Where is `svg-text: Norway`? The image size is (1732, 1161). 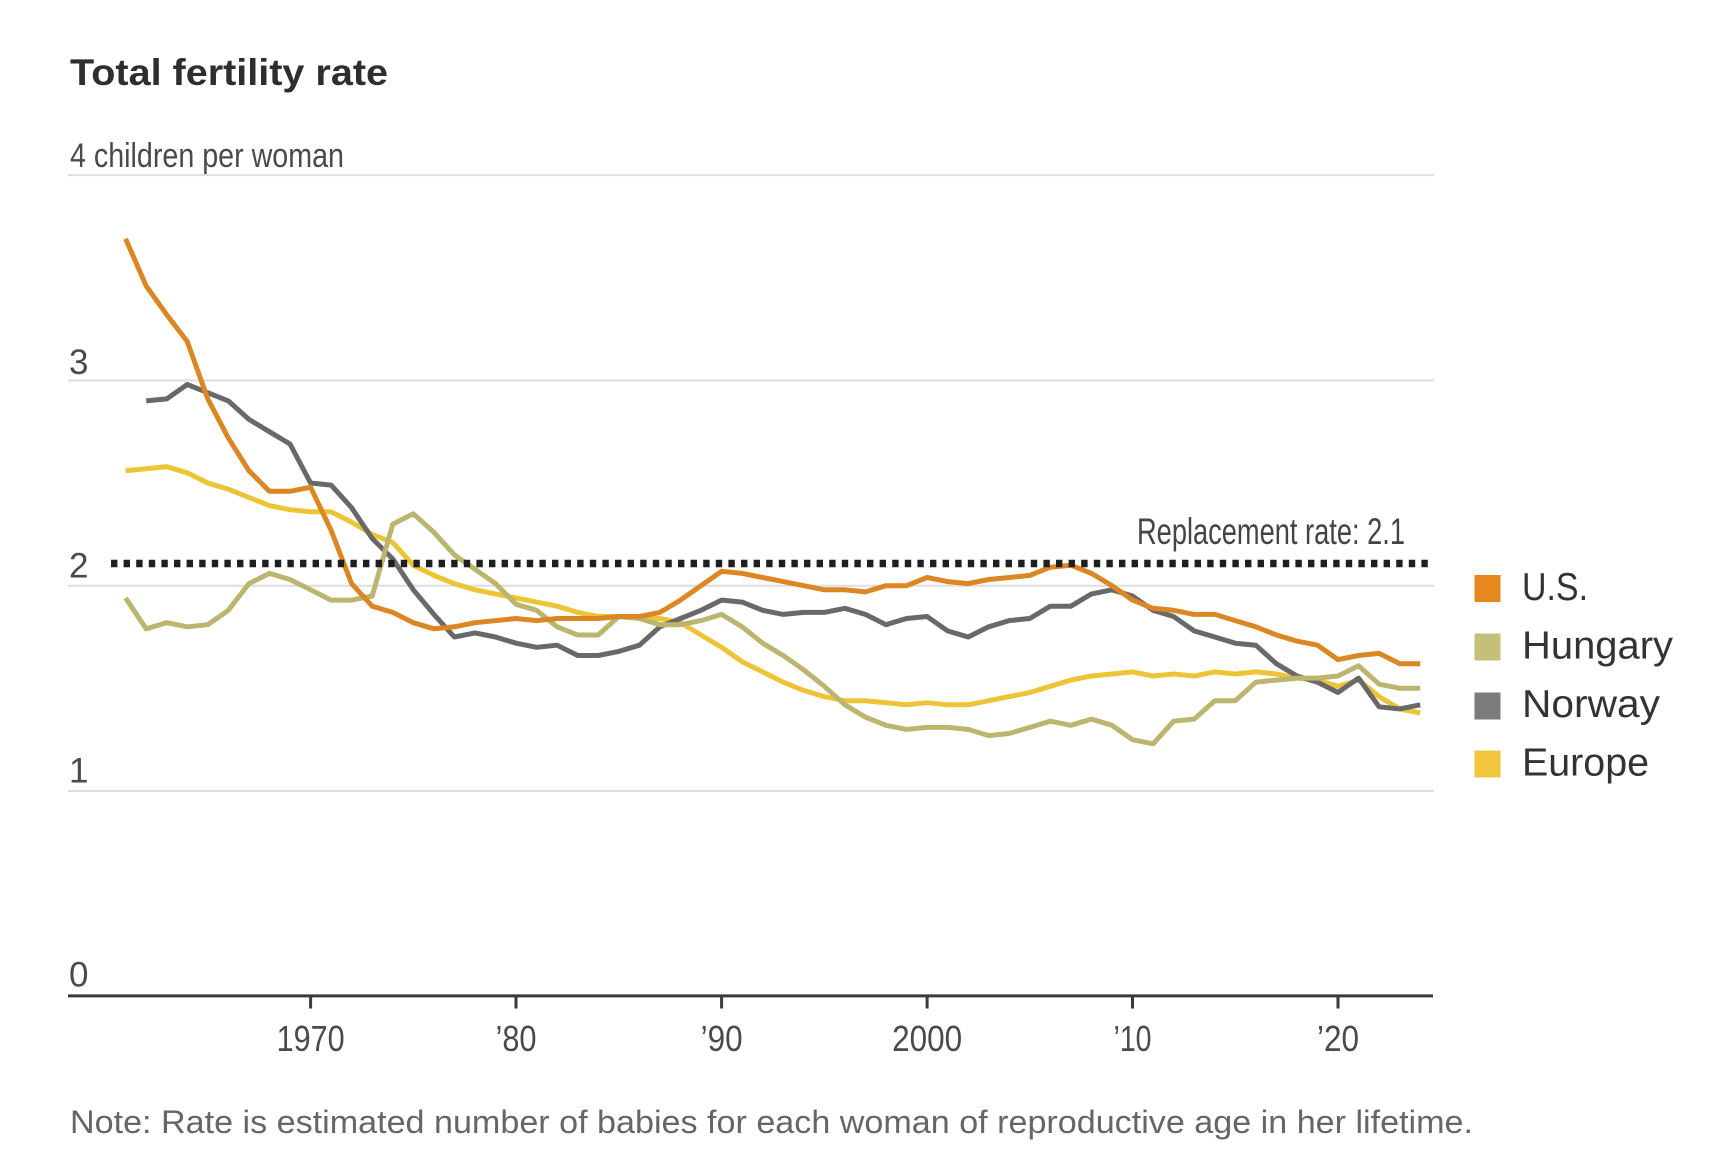 svg-text: Norway is located at coordinates (1591, 704).